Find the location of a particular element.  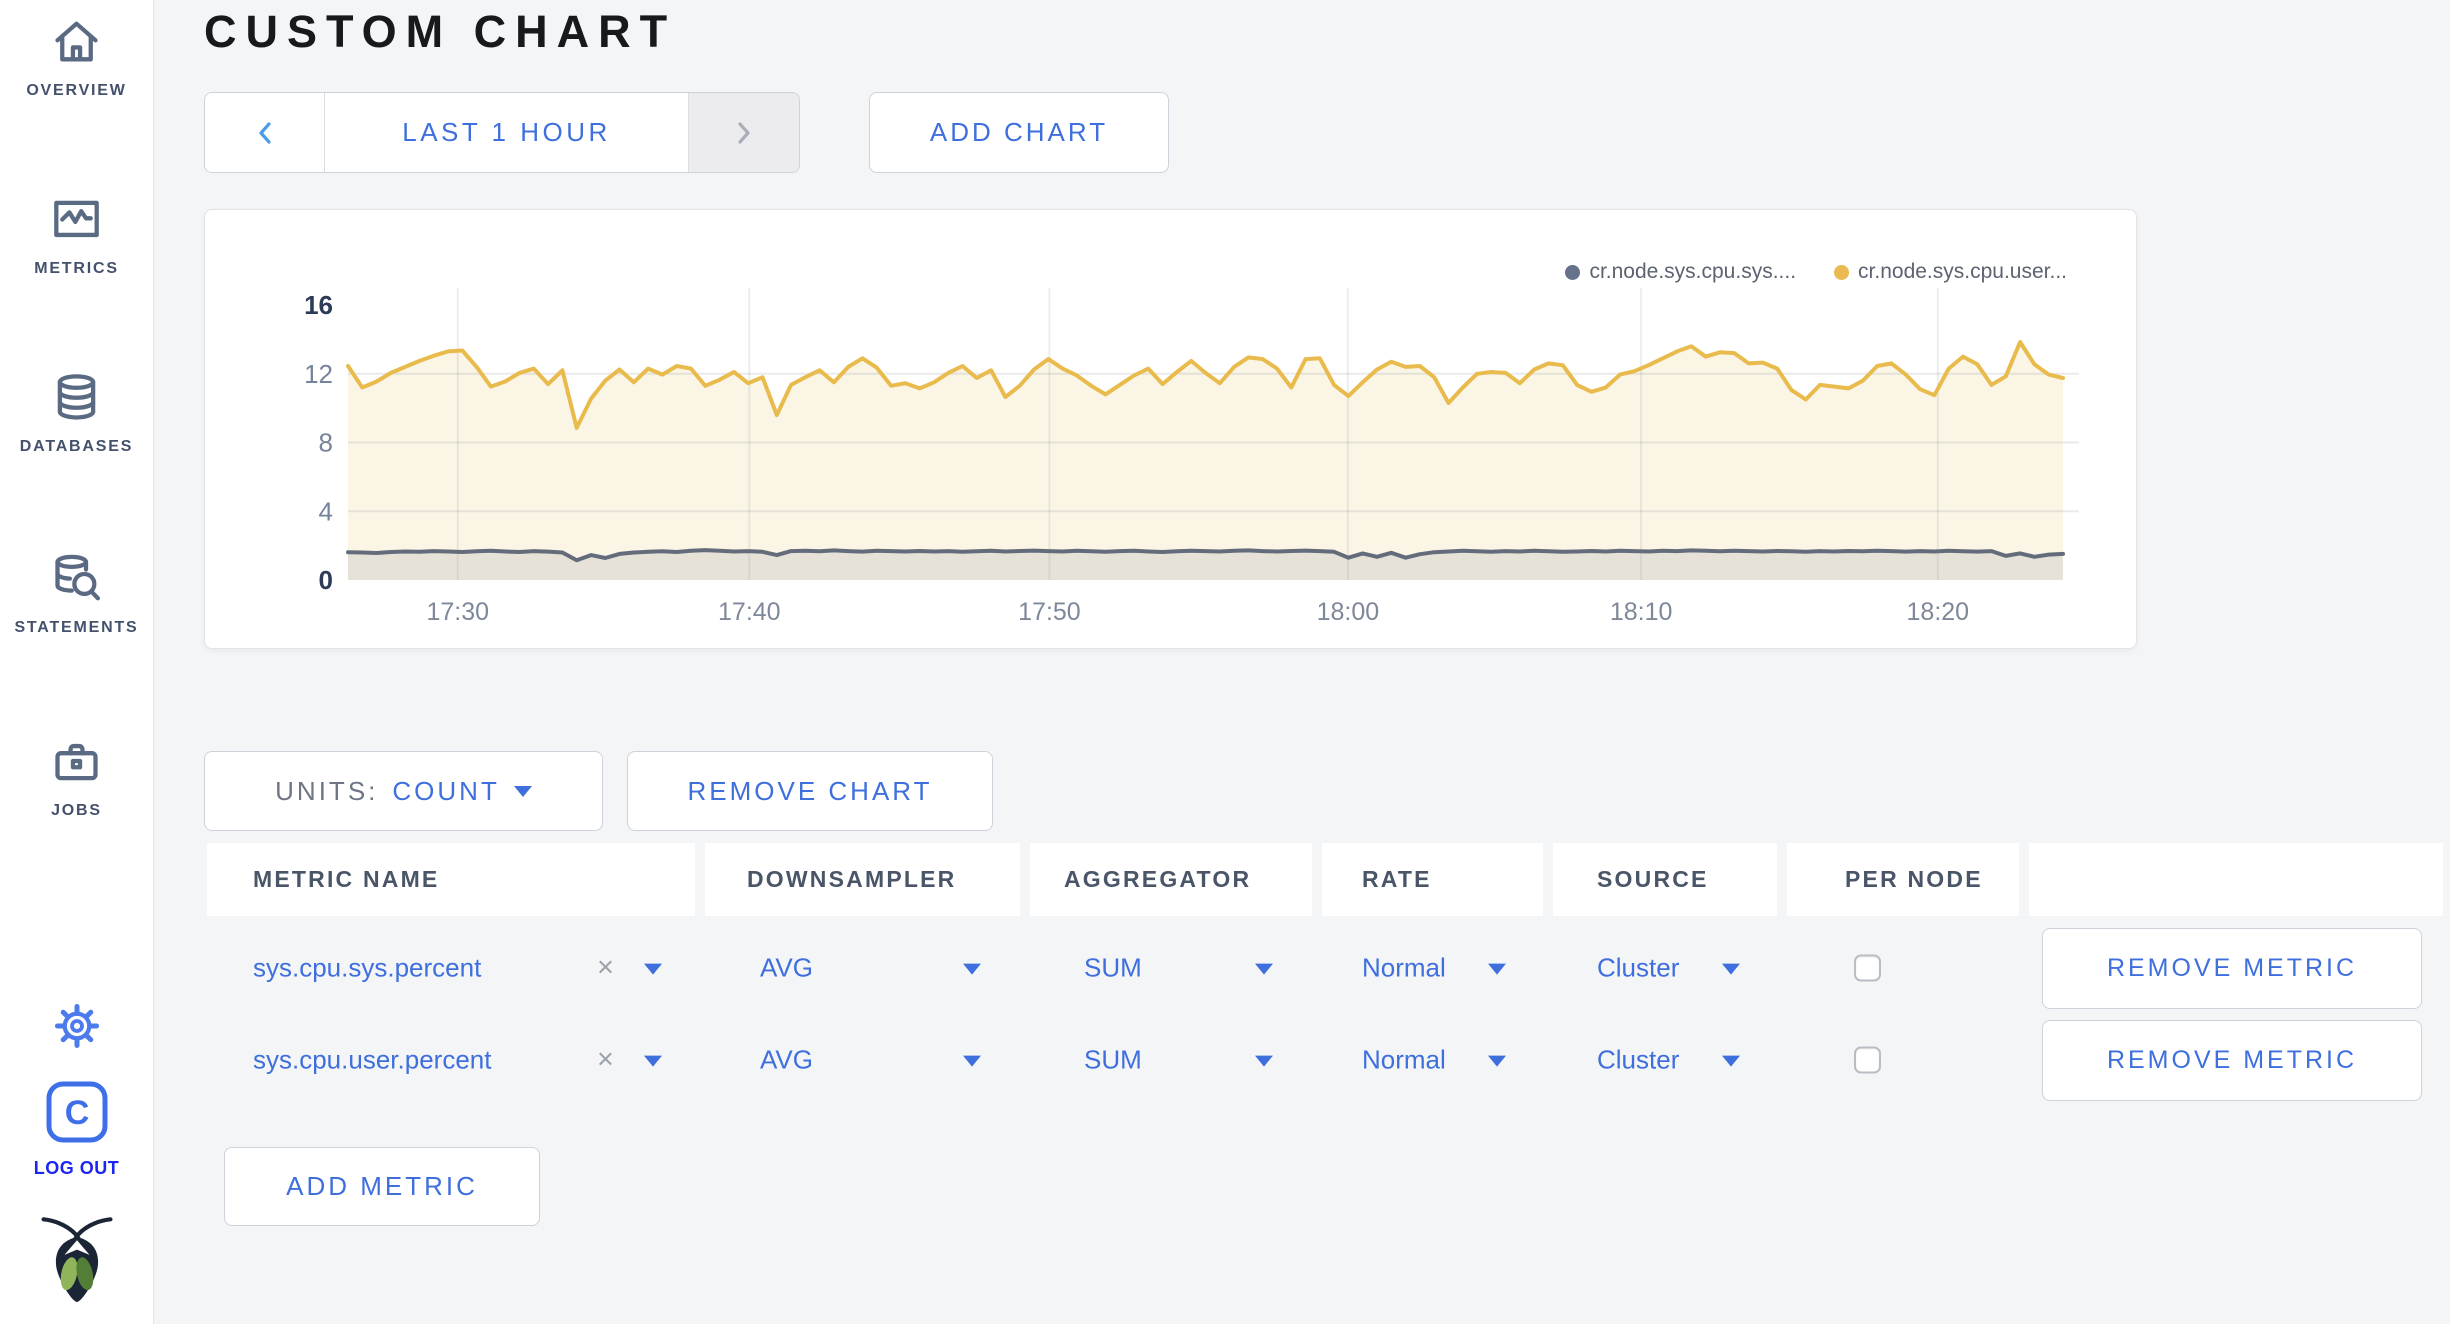

sidebar-item-label: DATABASES is located at coordinates (76, 446).